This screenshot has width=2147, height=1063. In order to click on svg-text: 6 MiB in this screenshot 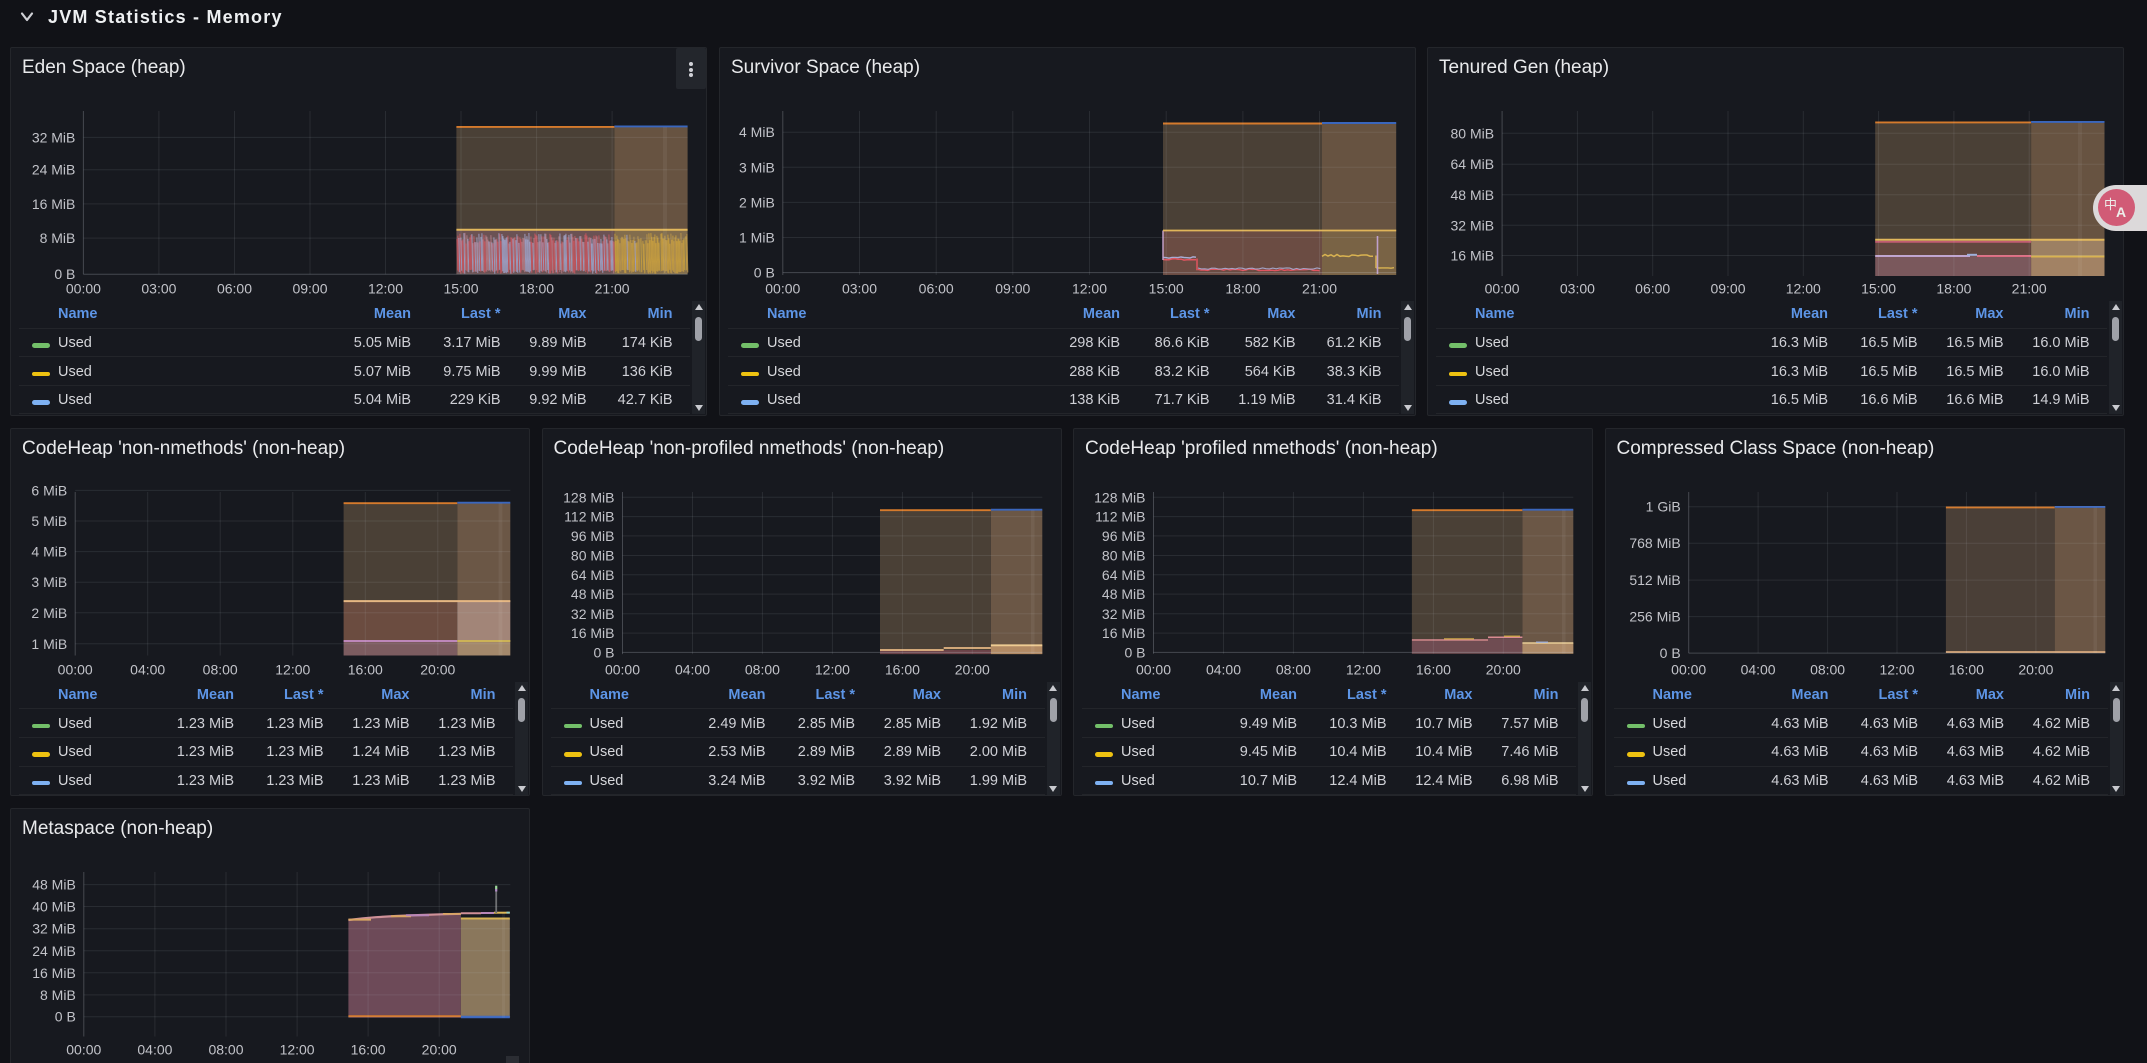, I will do `click(49, 490)`.